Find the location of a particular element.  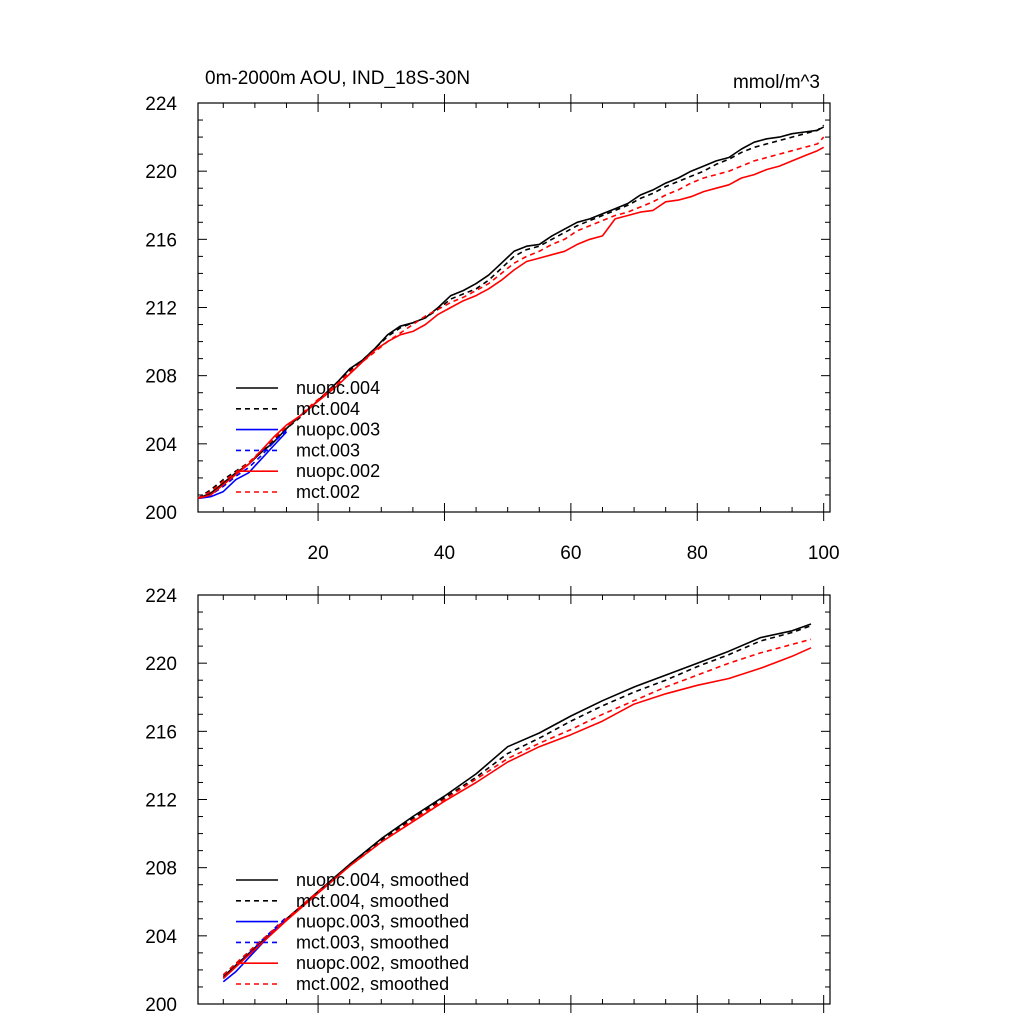

chart-title: 0m-2000m AOU, IND_18S-30N is located at coordinates (337, 78).